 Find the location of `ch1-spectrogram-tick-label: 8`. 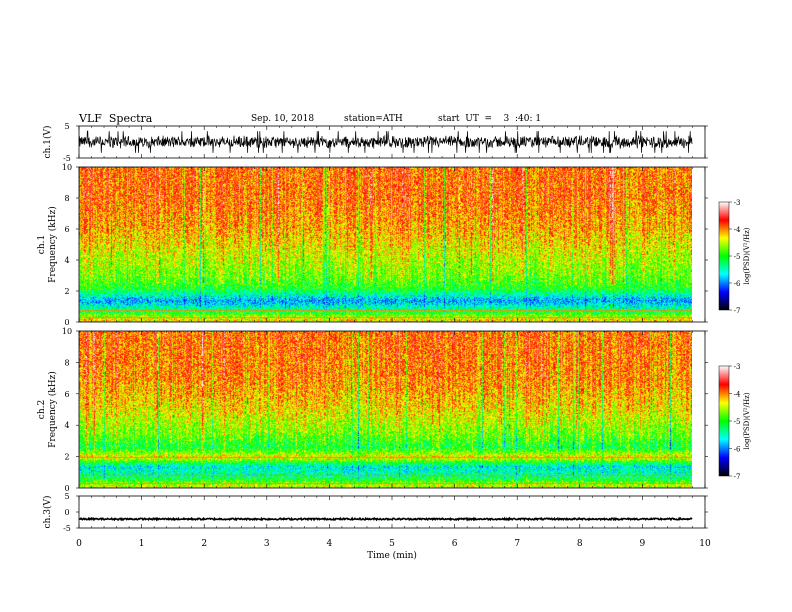

ch1-spectrogram-tick-label: 8 is located at coordinates (66, 198).